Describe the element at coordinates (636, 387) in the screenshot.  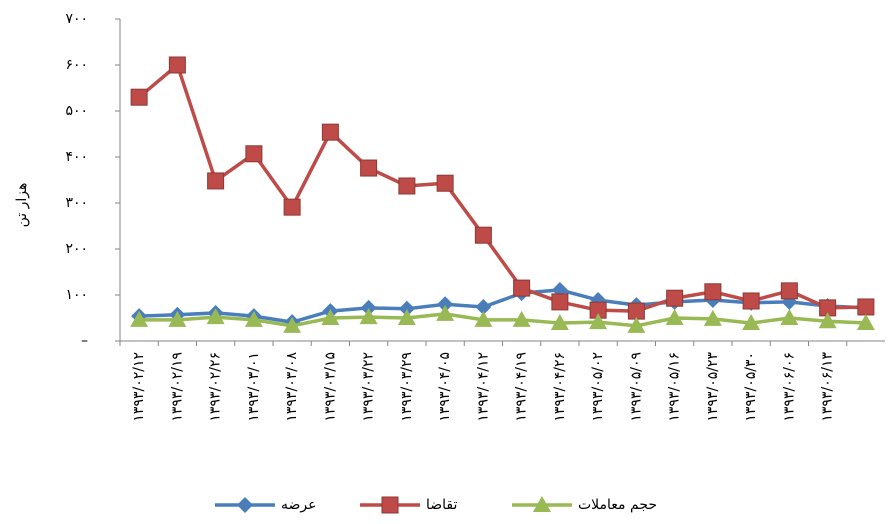
I see `x-tick-label: ۱۳۹۳/۰۵/۰۹` at that location.